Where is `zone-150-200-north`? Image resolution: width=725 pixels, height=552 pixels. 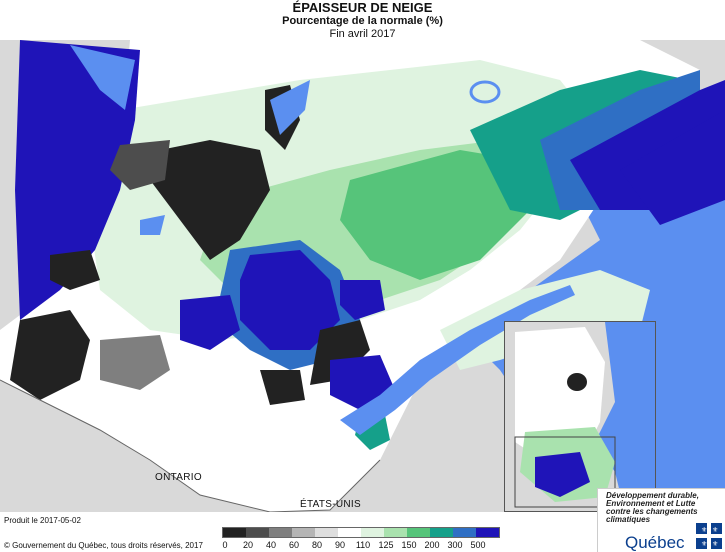 zone-150-200-north is located at coordinates (435, 215).